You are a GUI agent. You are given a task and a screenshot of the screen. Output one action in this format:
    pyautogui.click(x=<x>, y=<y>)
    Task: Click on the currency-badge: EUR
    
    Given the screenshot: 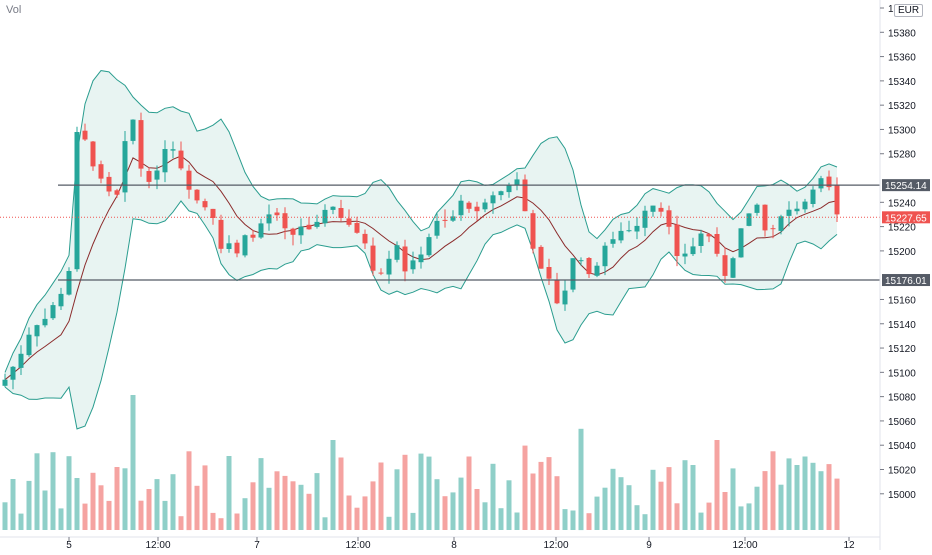 What is the action you would take?
    pyautogui.click(x=909, y=10)
    